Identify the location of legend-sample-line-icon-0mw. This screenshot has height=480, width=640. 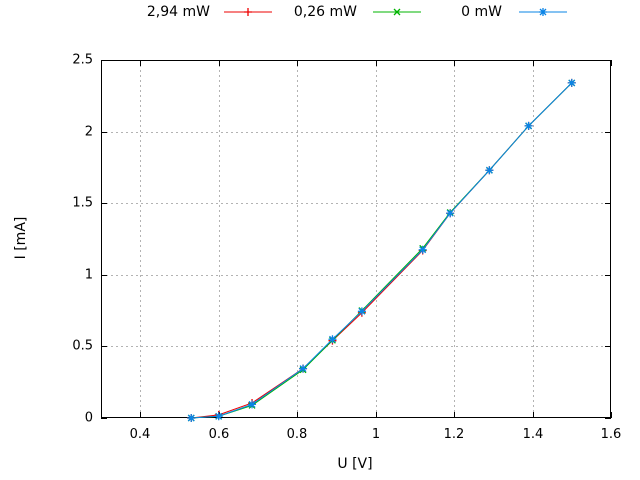
(543, 12).